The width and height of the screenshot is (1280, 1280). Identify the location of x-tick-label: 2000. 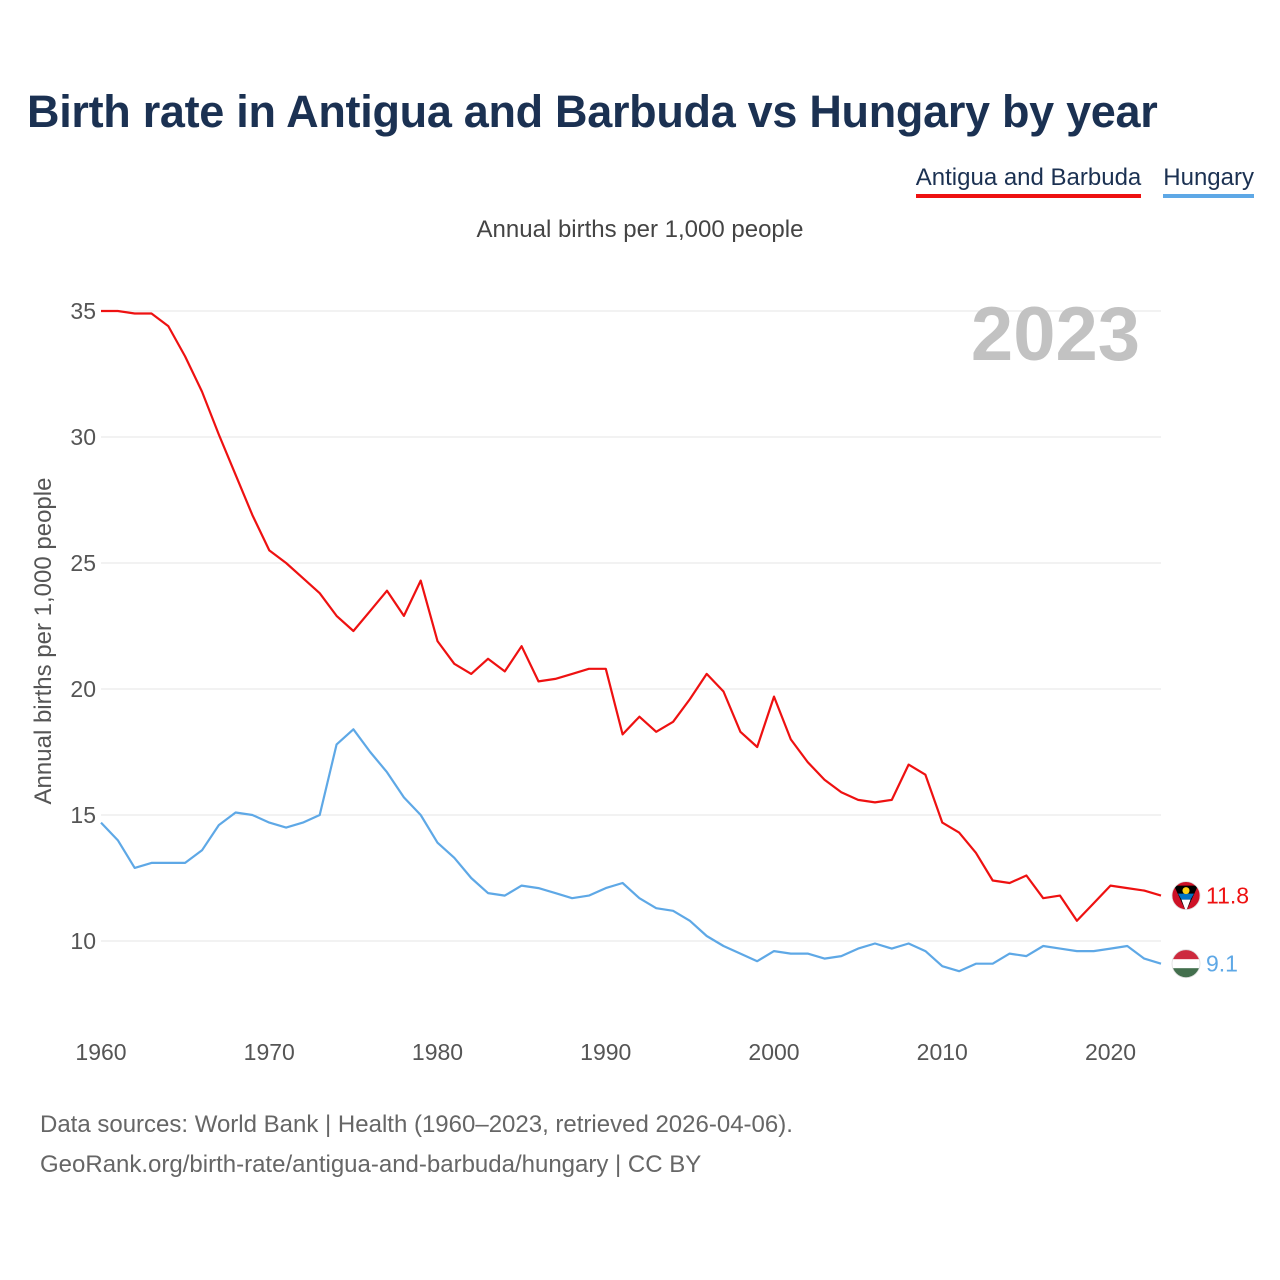
(773, 1052).